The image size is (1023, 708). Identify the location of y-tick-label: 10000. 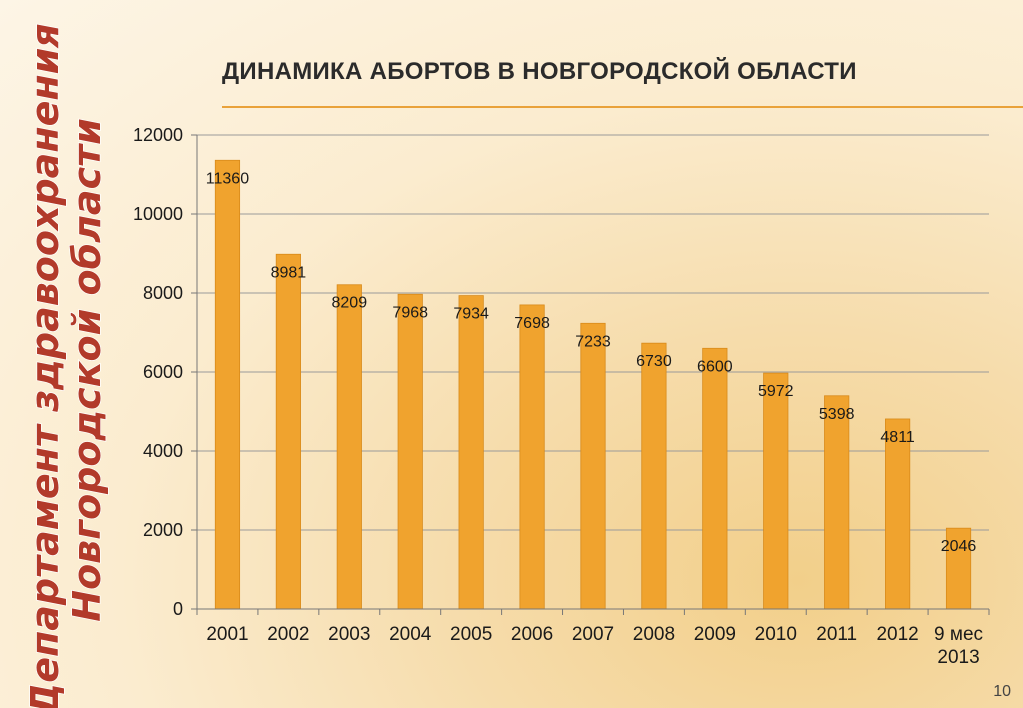
(158, 214).